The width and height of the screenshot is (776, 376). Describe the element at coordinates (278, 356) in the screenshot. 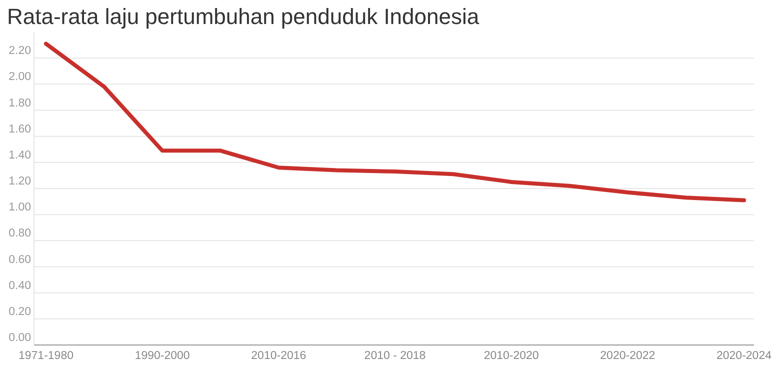

I see `x-tick-label: 2010-2016` at that location.